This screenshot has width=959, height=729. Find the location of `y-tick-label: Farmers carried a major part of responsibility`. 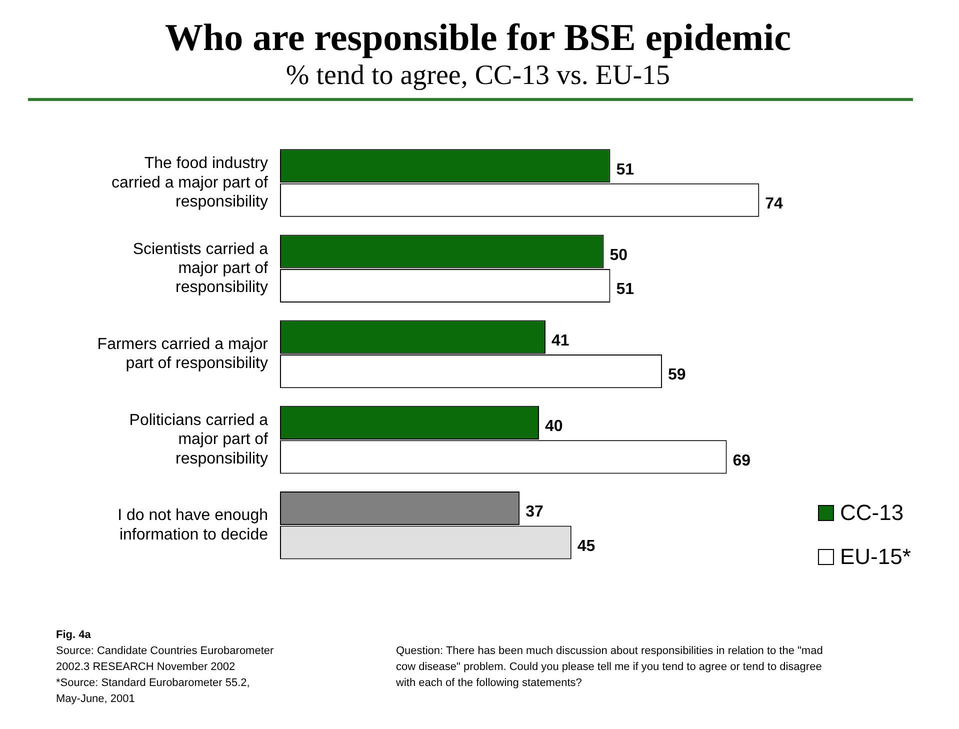

y-tick-label: Farmers carried a major part of responsibility is located at coordinates (183, 354).